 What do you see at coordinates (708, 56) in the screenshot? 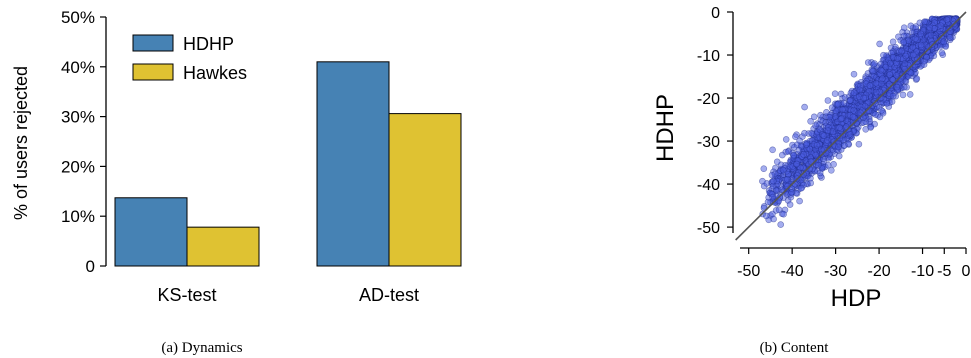
I see `scatter-y-tick-label: -10` at bounding box center [708, 56].